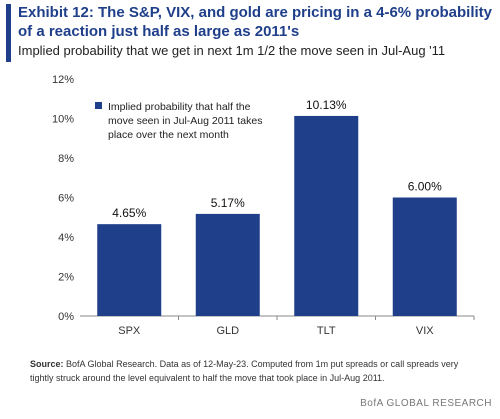  Describe the element at coordinates (47, 364) in the screenshot. I see `source-label: Source:` at that location.